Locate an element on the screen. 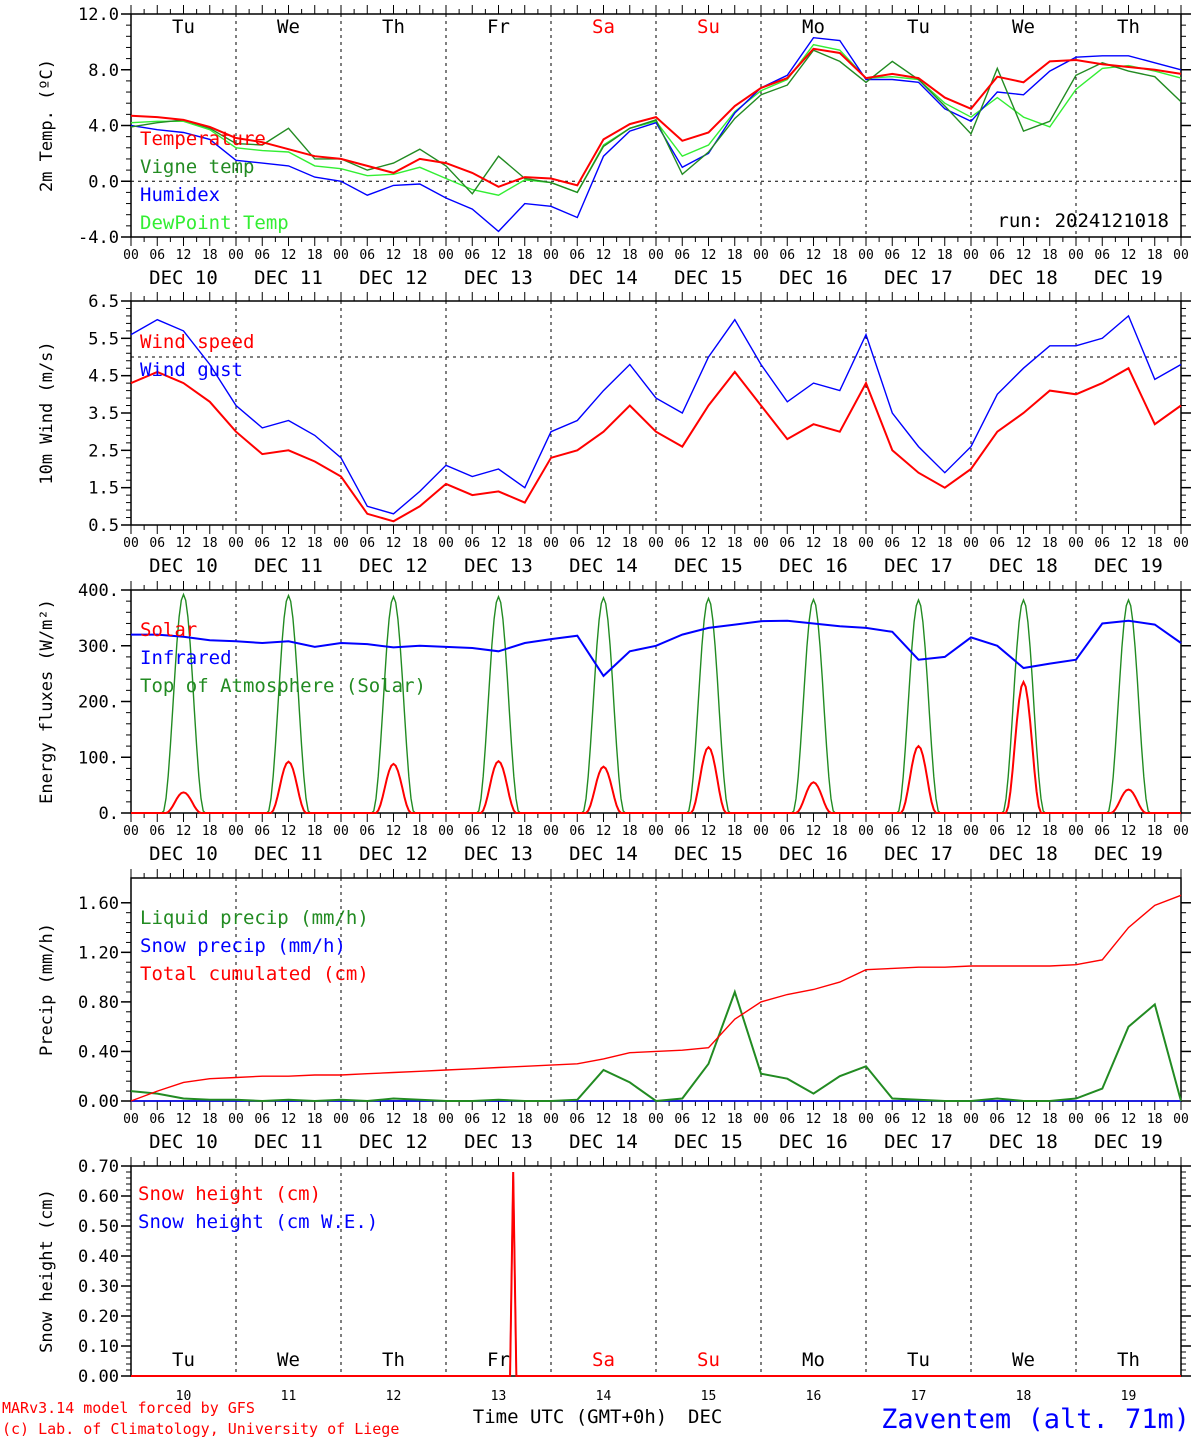 The image size is (1194, 1440). x-day-number: 13 is located at coordinates (499, 1396).